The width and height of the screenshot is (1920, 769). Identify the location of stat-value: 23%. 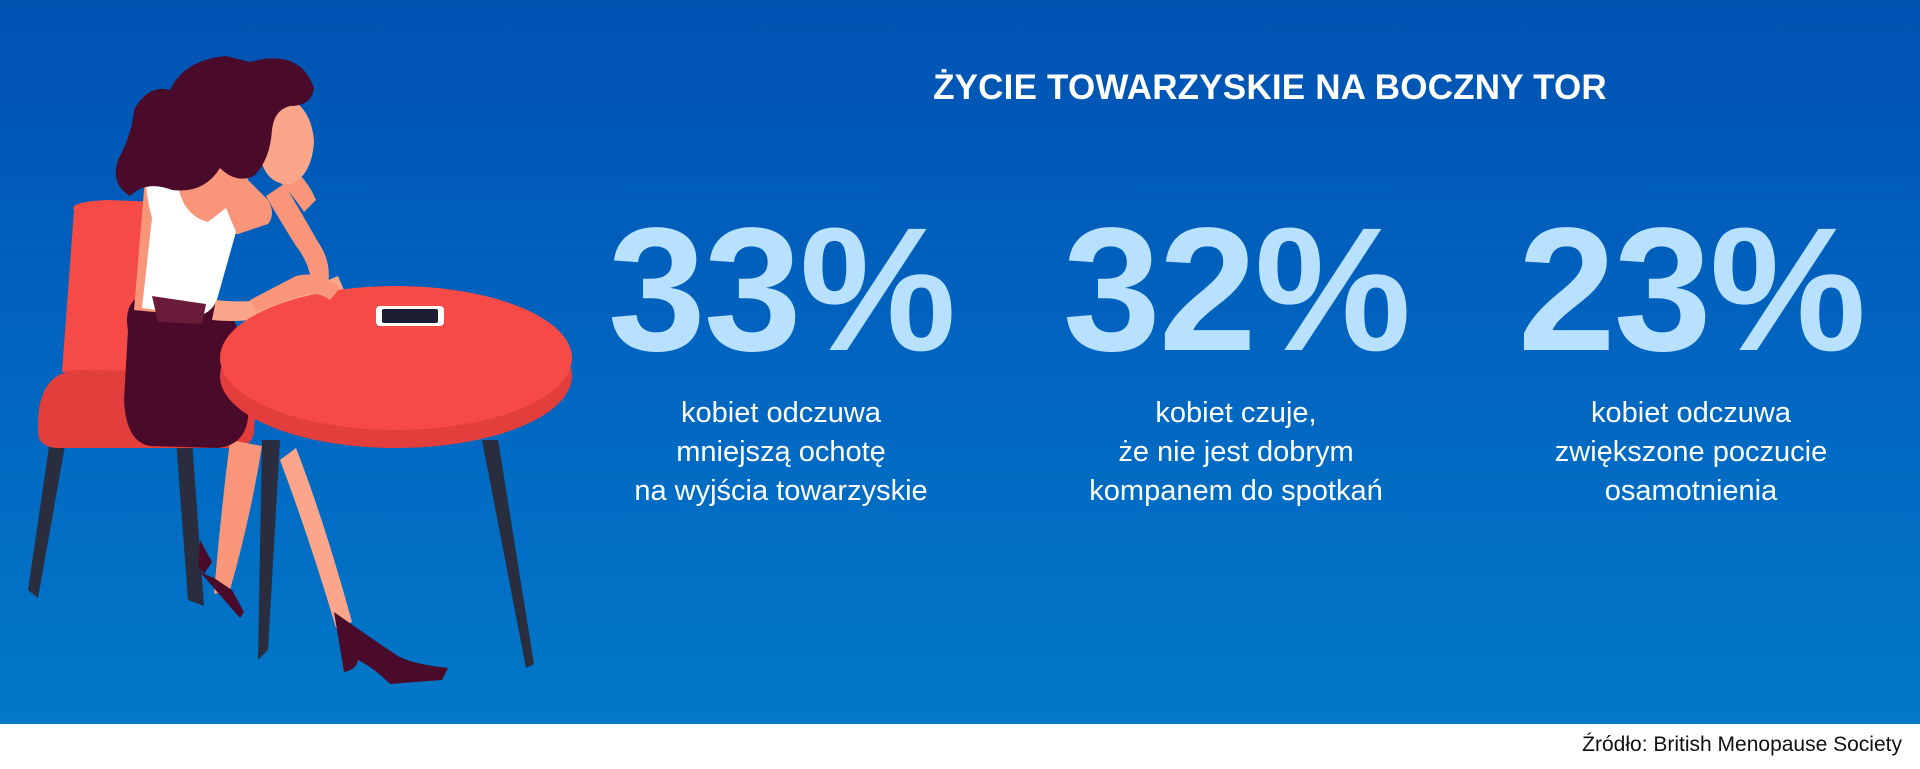
(1691, 290).